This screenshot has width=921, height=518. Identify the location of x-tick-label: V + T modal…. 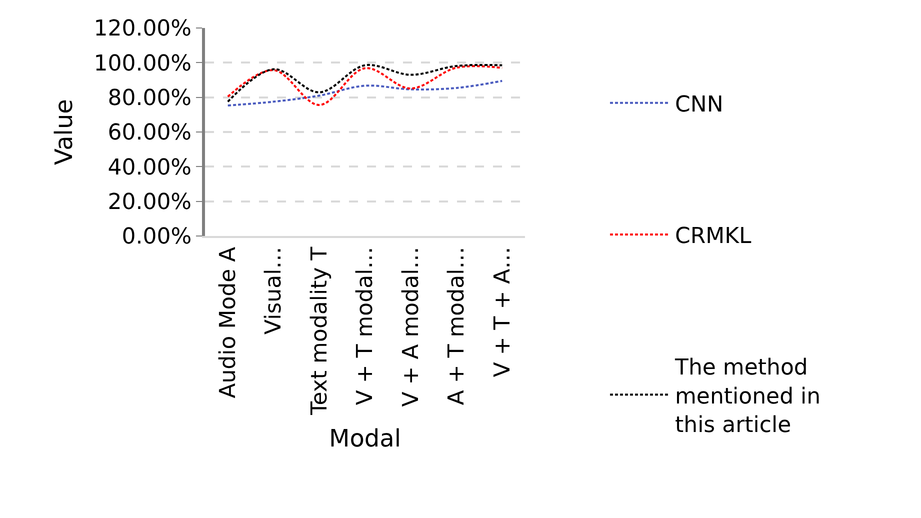
(365, 326).